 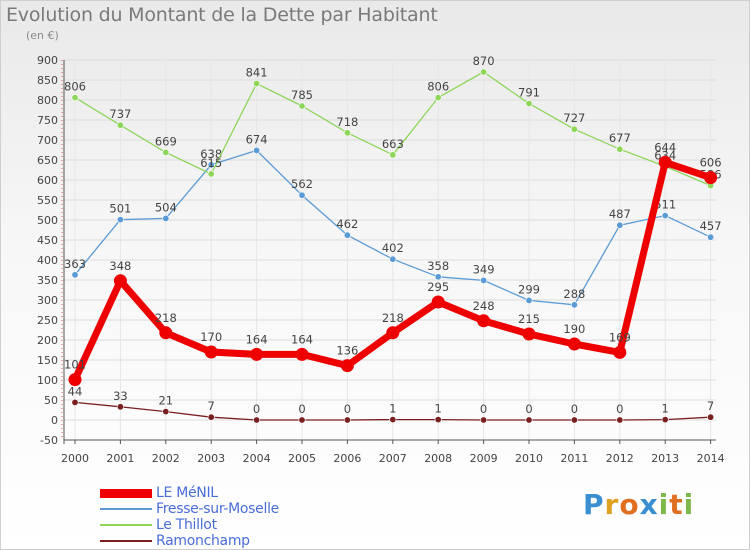 What do you see at coordinates (120, 266) in the screenshot?
I see `data-label: 348` at bounding box center [120, 266].